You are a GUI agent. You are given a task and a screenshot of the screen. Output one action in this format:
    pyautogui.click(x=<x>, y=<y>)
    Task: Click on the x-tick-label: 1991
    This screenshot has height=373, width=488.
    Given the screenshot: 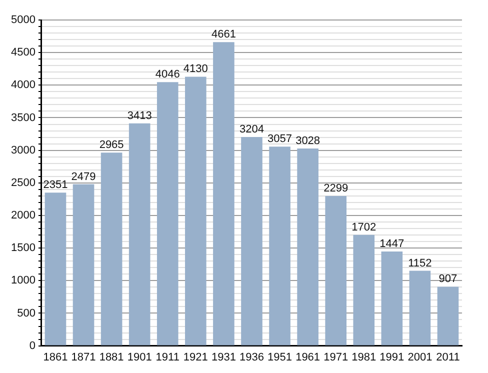 What is the action you would take?
    pyautogui.click(x=392, y=357)
    